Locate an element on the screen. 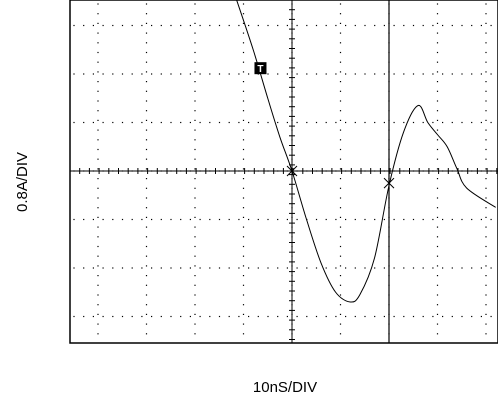  markers: T is located at coordinates (260, 68).